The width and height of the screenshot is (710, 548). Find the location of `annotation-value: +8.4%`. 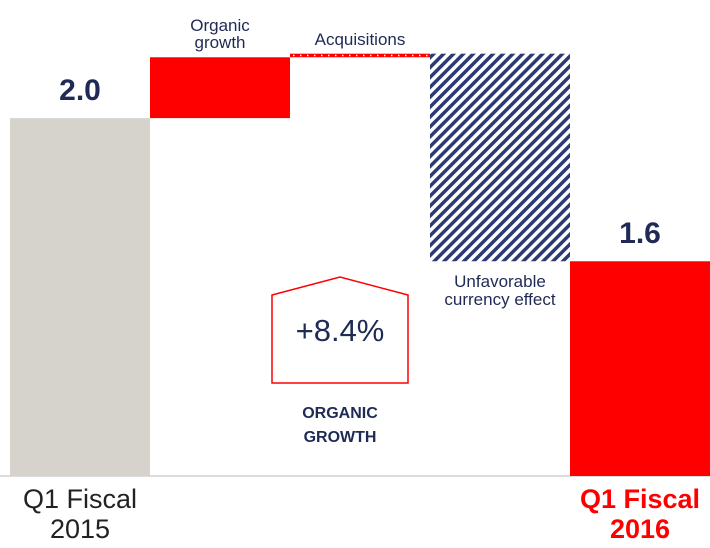

annotation-value: +8.4% is located at coordinates (340, 330).